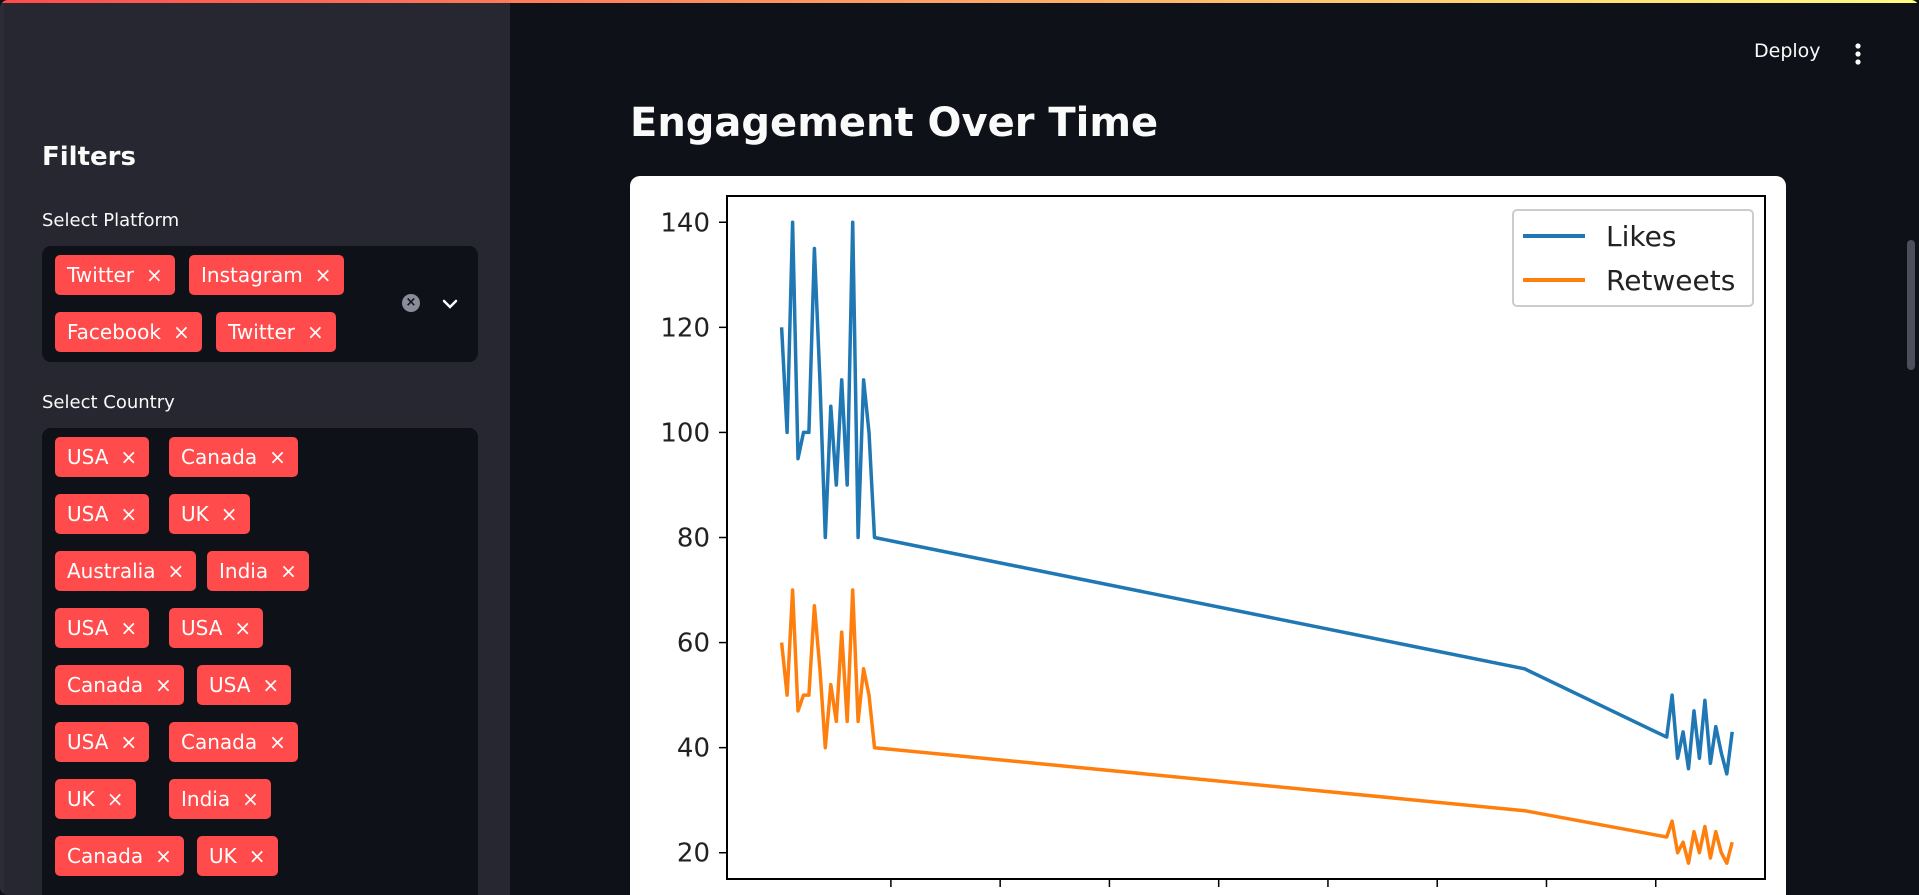 The height and width of the screenshot is (895, 1919). What do you see at coordinates (693, 854) in the screenshot?
I see `y-tick-label: 20` at bounding box center [693, 854].